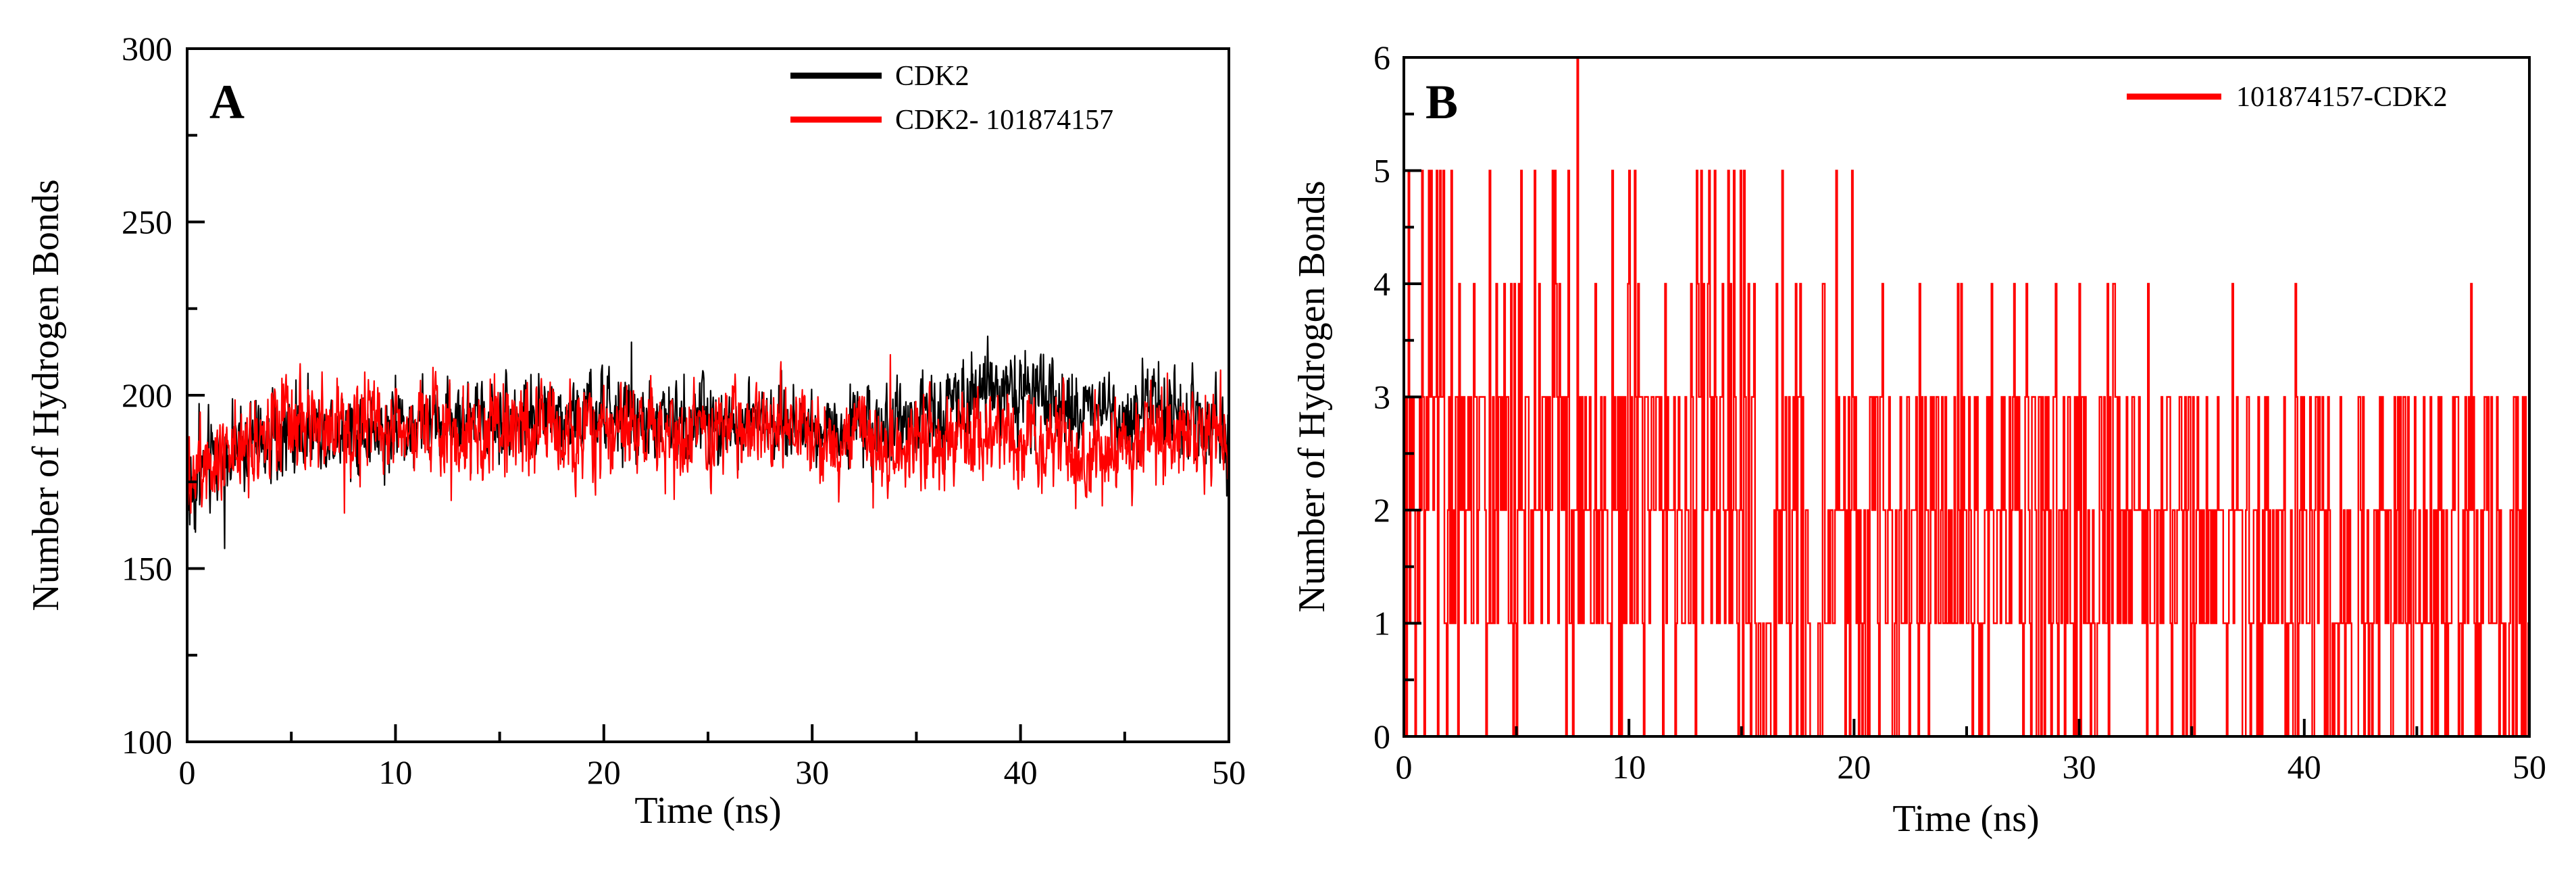 This screenshot has height=881, width=2576. Describe the element at coordinates (1381, 624) in the screenshot. I see `panel-b-y-tick-label: 1` at that location.